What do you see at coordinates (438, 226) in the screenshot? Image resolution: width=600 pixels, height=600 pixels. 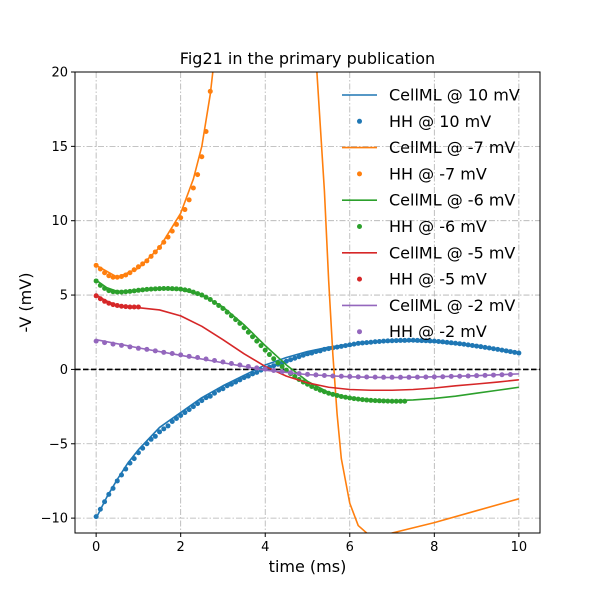 I see `legend-entry-label: HH @ -6 mV` at bounding box center [438, 226].